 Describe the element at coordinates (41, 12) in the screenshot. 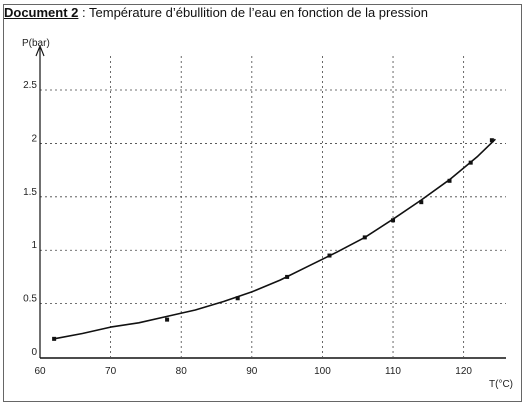

I see `document-label: Document 2` at that location.